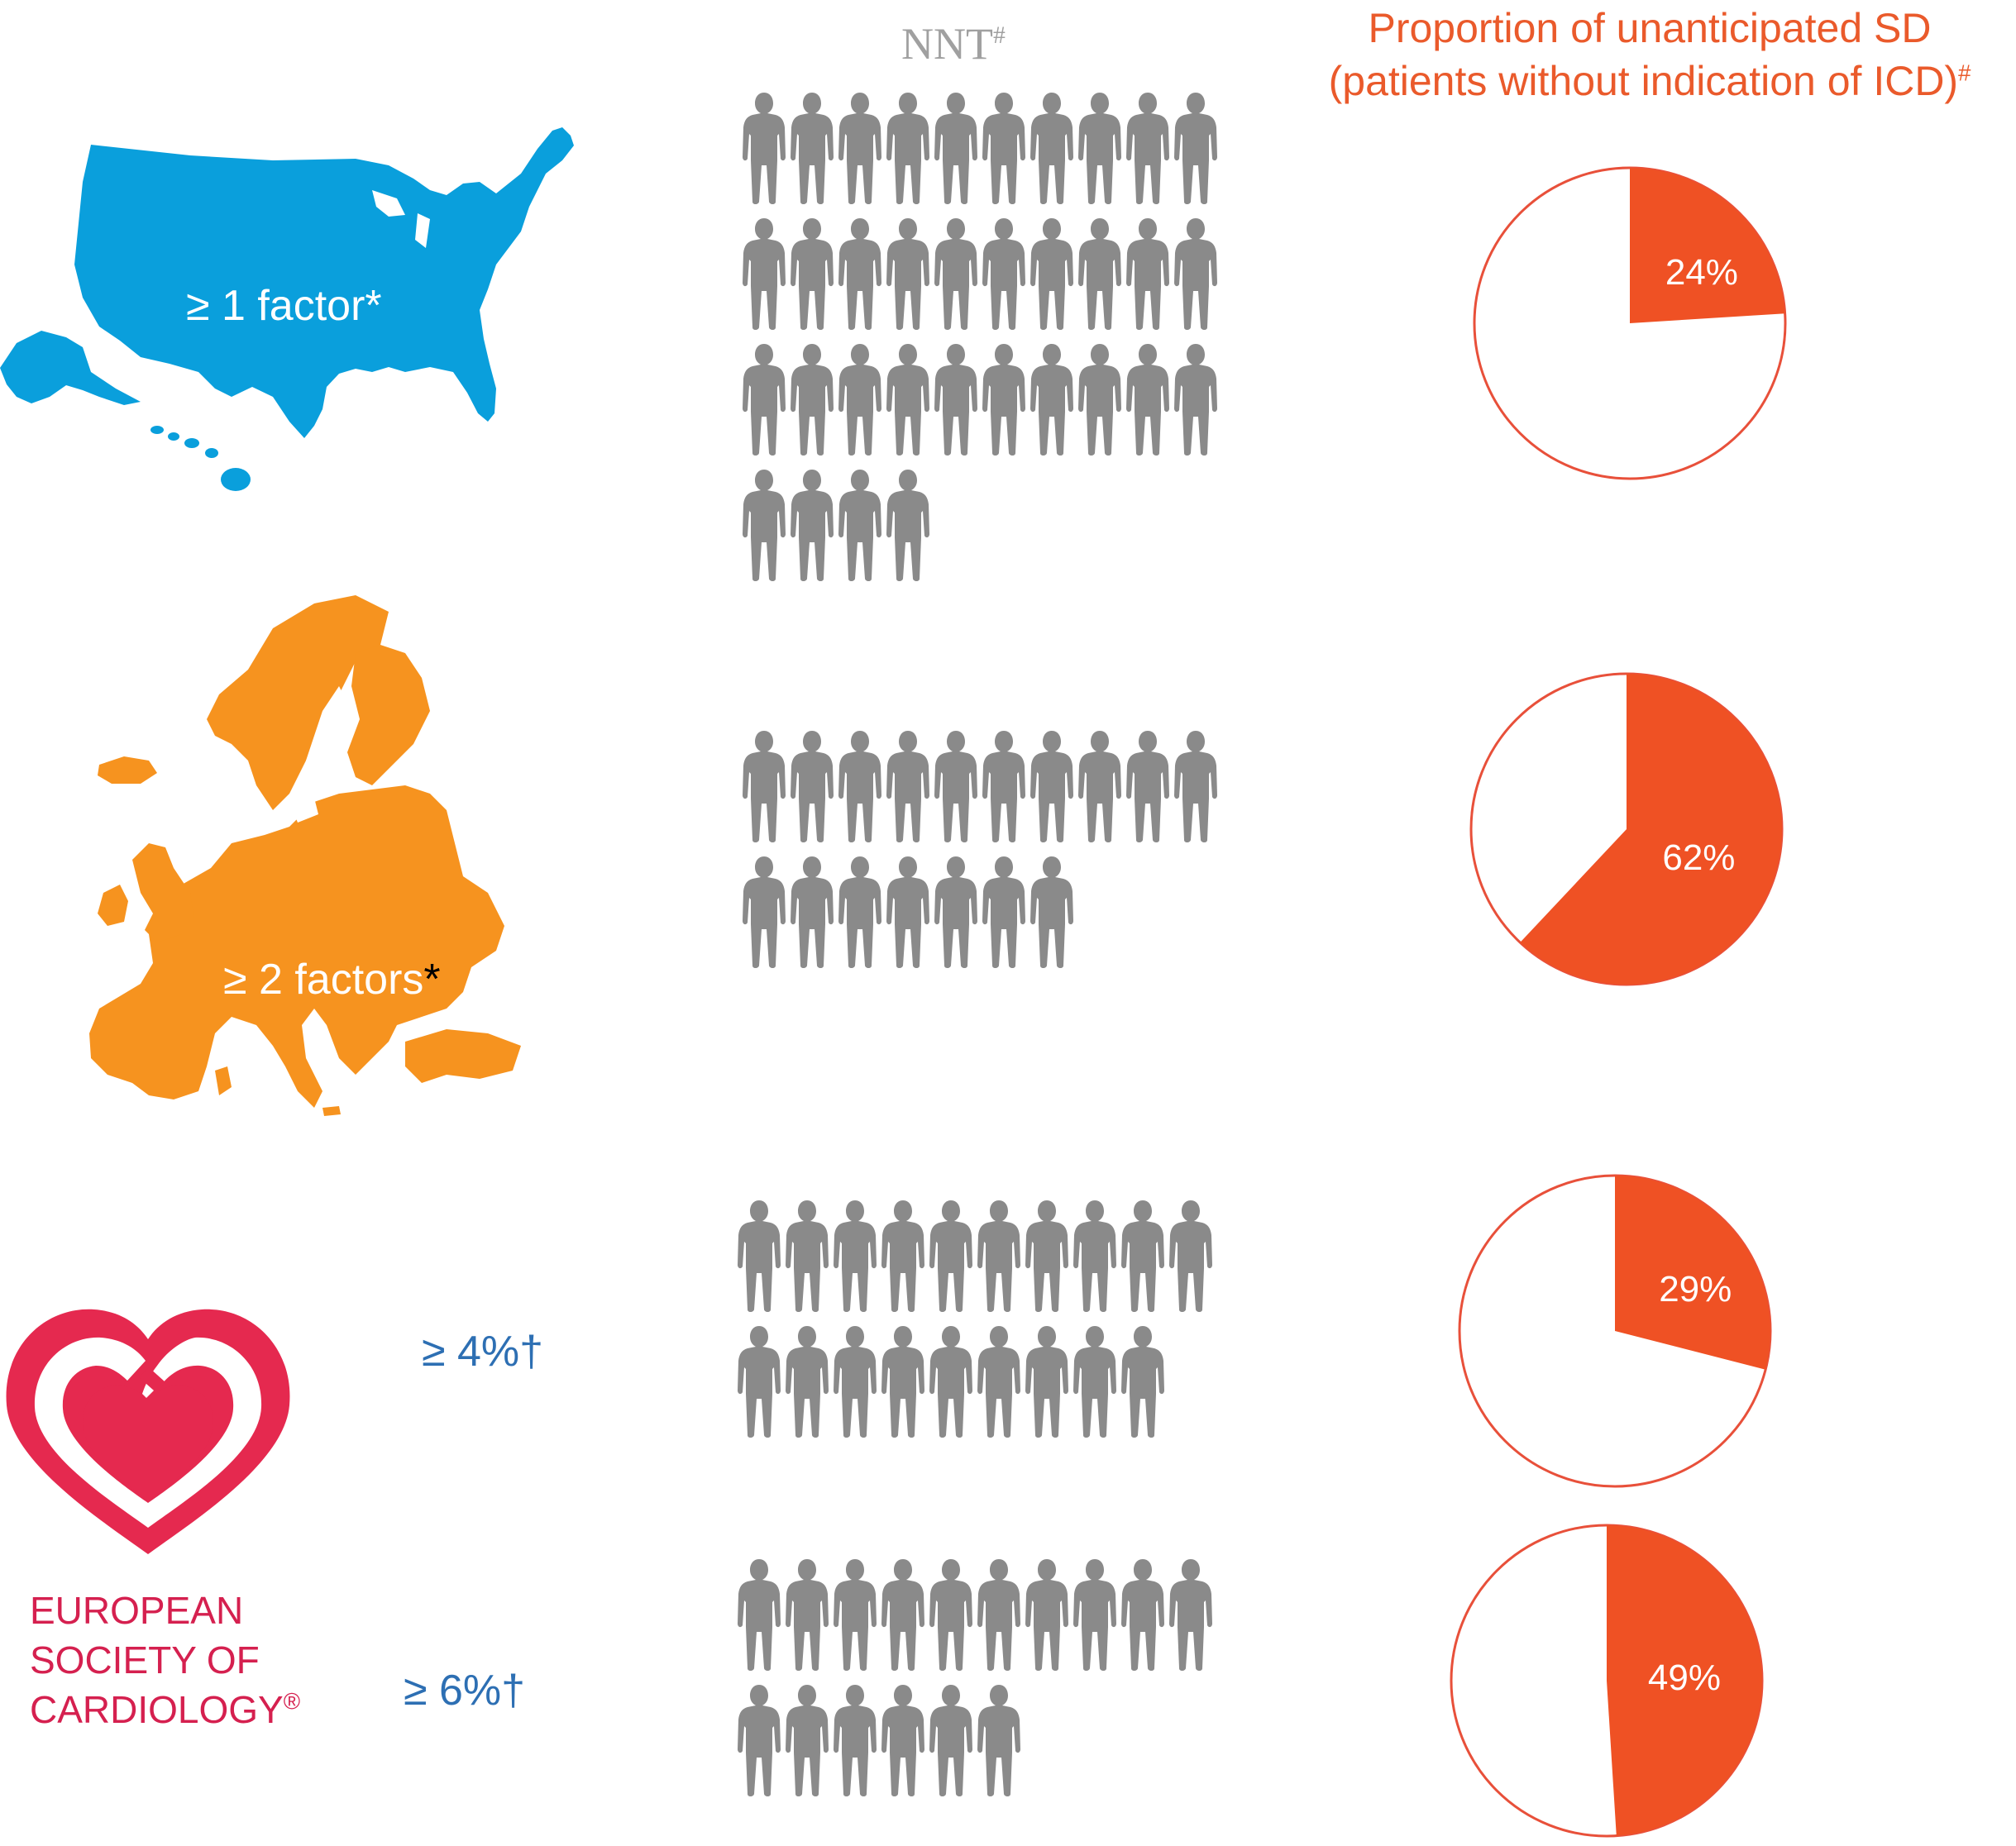 The height and width of the screenshot is (1846, 2016). I want to click on esc-threshold-6pct: ≥ 6%†, so click(465, 1691).